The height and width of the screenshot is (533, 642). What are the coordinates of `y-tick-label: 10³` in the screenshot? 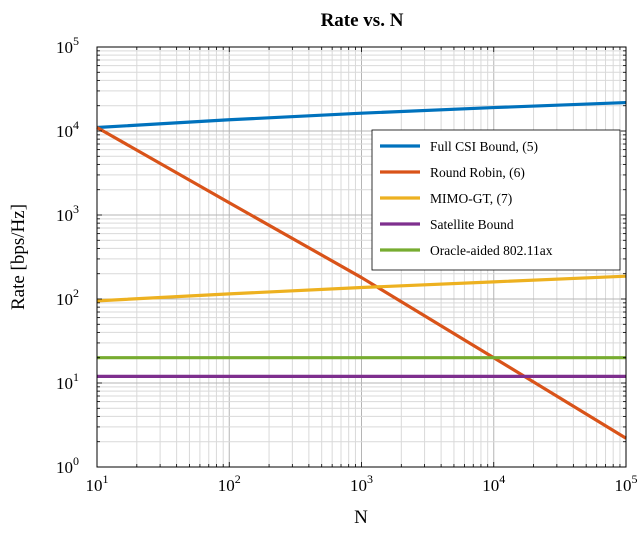 It's located at (67, 213).